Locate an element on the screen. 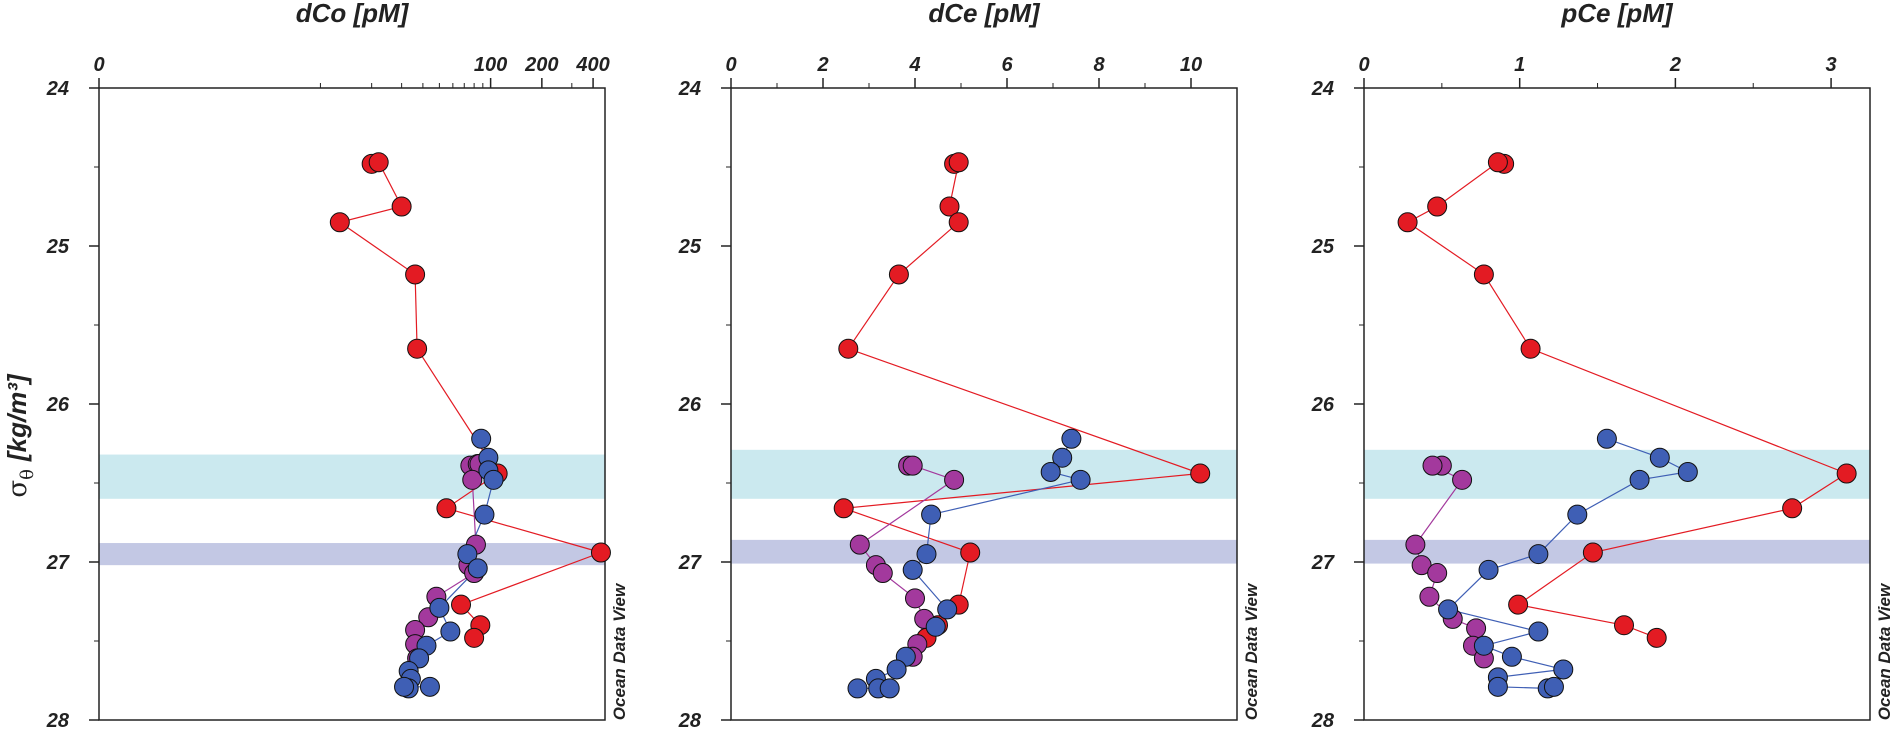 This screenshot has width=1897, height=729. x-axis-title: dCo [pM] is located at coordinates (353, 14).